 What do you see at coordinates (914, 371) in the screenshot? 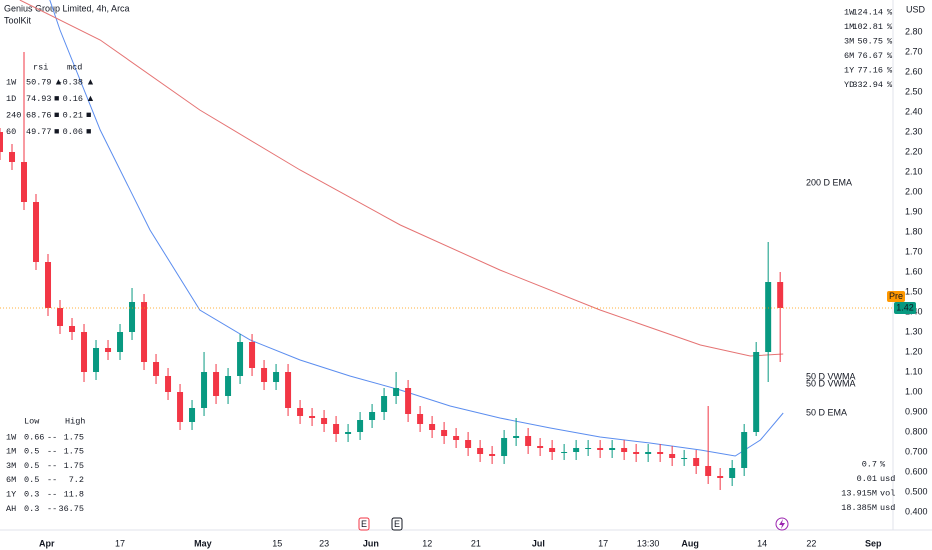
I see `y-tick-label: 1.10` at bounding box center [914, 371].